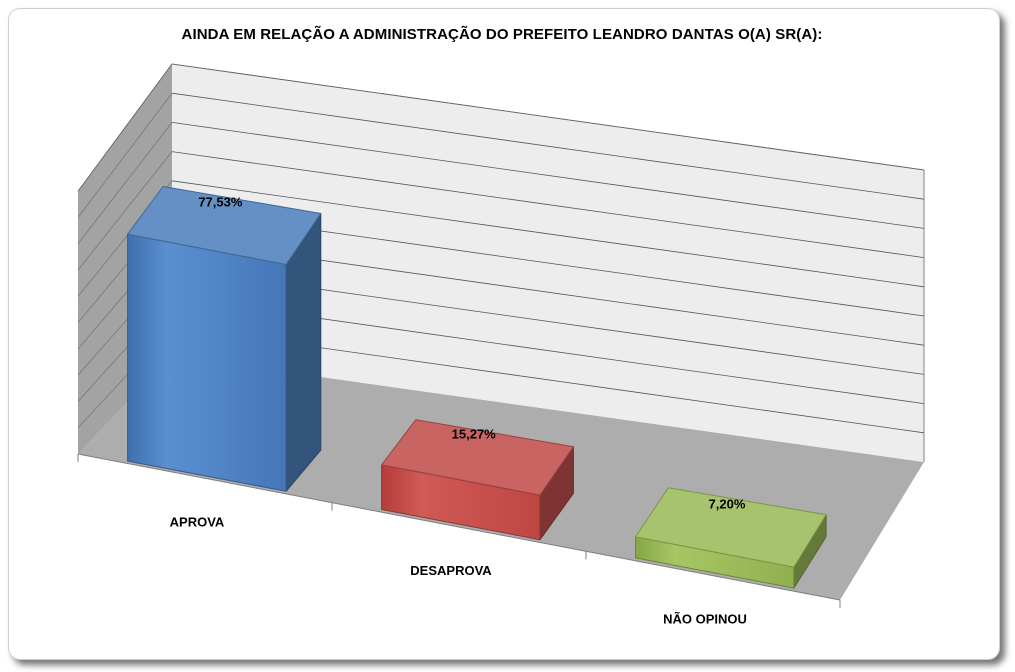  I want to click on category-label: DESAPROVA, so click(451, 570).